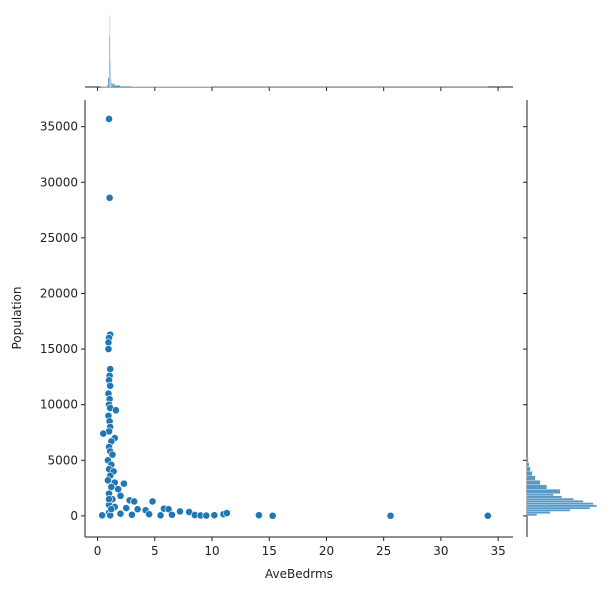 The image size is (612, 590). Describe the element at coordinates (59, 238) in the screenshot. I see `y-tick-label: 25000` at that location.